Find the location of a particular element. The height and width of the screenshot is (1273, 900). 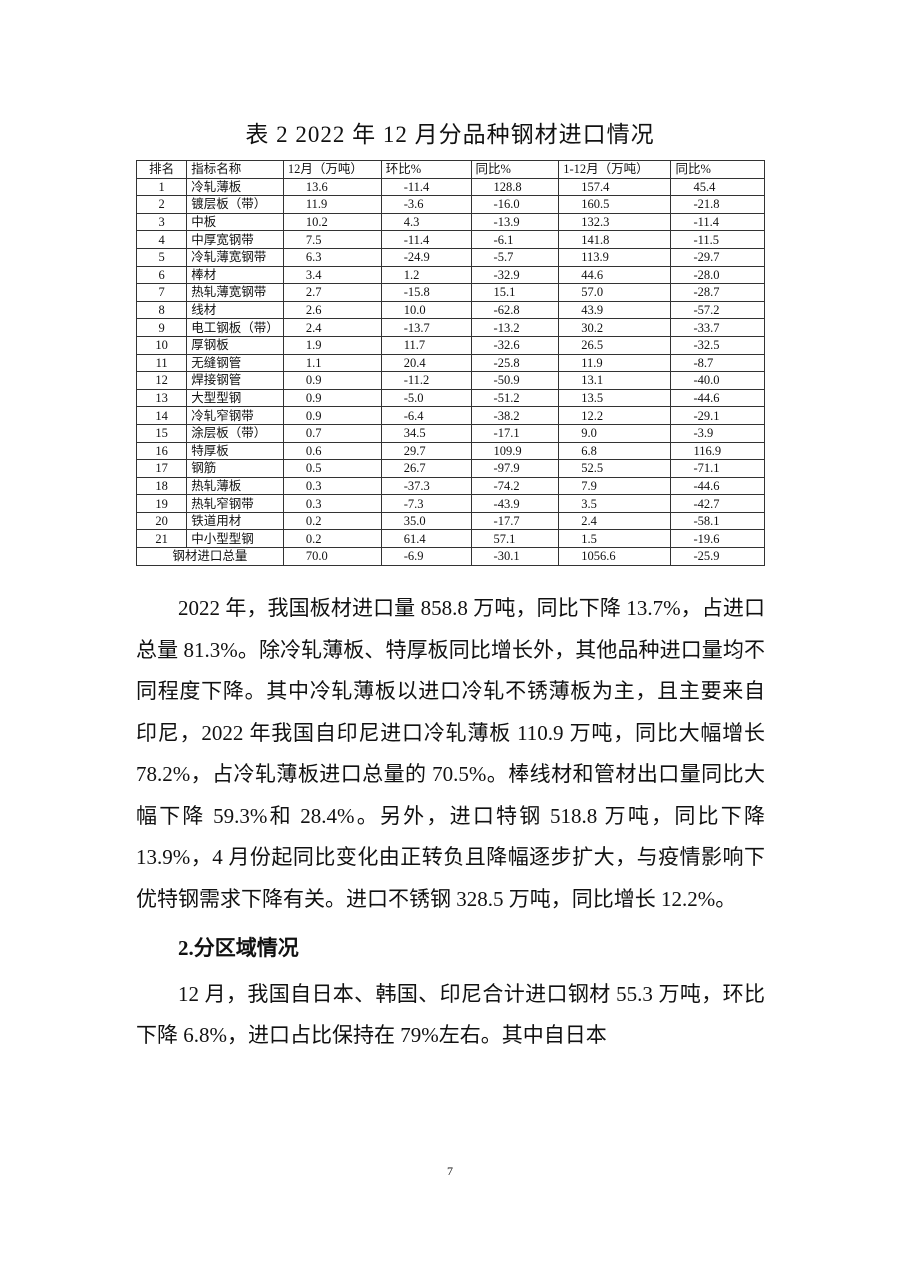

total-cell: -25.9 is located at coordinates (717, 556).